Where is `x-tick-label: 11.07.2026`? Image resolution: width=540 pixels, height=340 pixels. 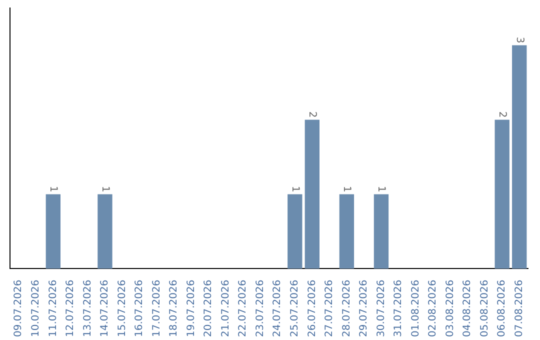
x-tick-label: 11.07.2026 is located at coordinates (53, 309).